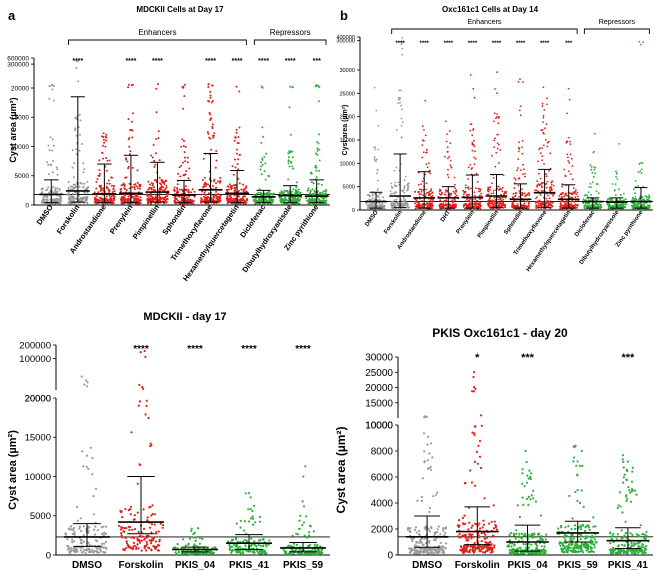  Describe the element at coordinates (18, 58) in the screenshot. I see `y-tick-label: 600000` at that location.